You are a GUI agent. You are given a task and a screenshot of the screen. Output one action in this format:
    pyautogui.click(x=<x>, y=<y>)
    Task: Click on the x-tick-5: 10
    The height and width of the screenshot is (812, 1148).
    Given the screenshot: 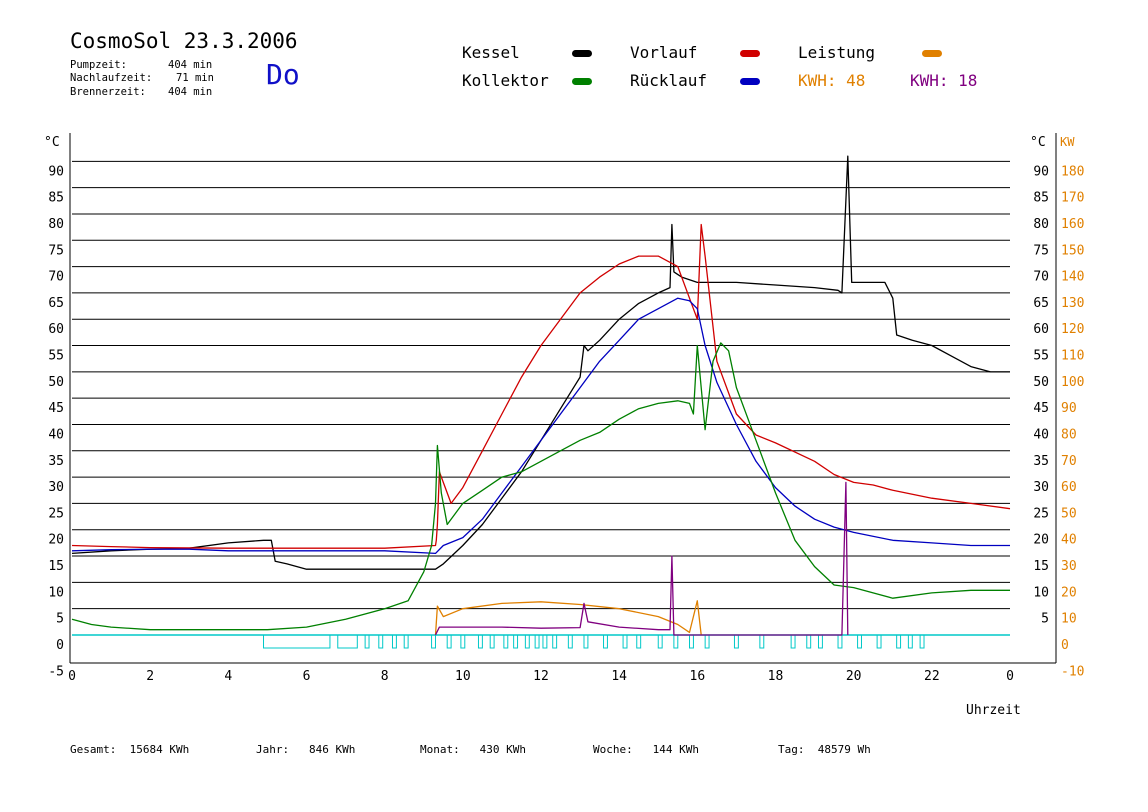 What is the action you would take?
    pyautogui.click(x=463, y=676)
    